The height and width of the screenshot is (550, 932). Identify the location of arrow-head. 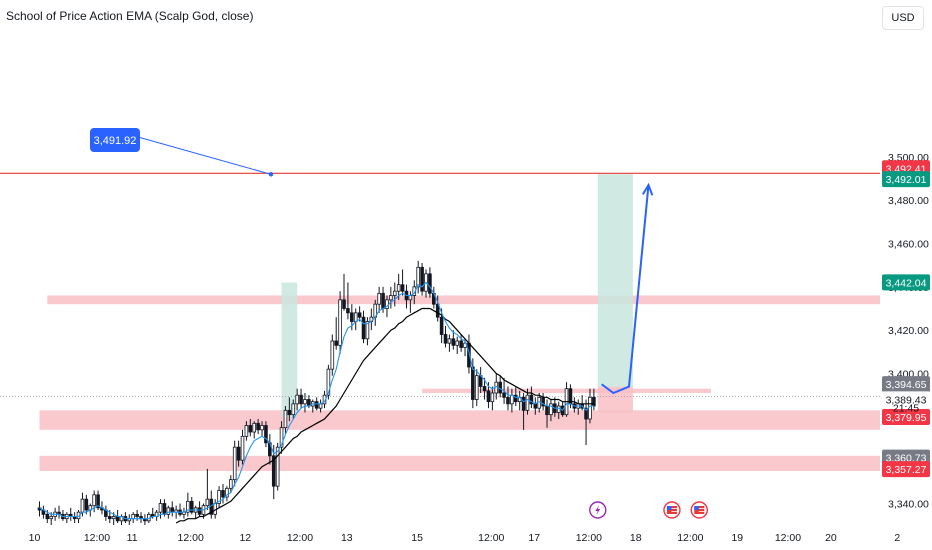
(647, 189).